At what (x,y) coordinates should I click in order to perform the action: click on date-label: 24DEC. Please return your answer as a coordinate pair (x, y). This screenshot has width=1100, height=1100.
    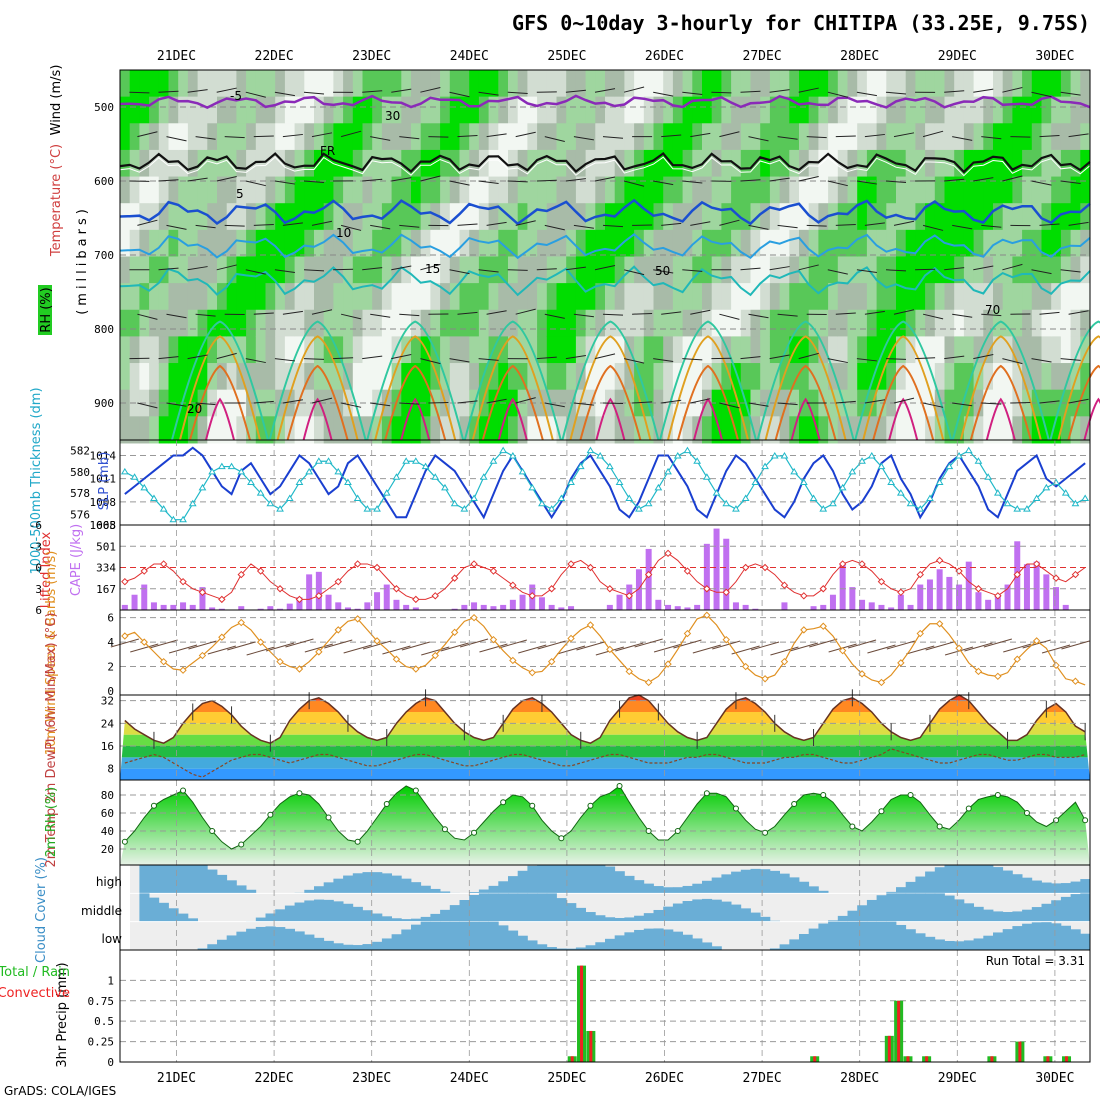
    Looking at the image, I should click on (469, 1078).